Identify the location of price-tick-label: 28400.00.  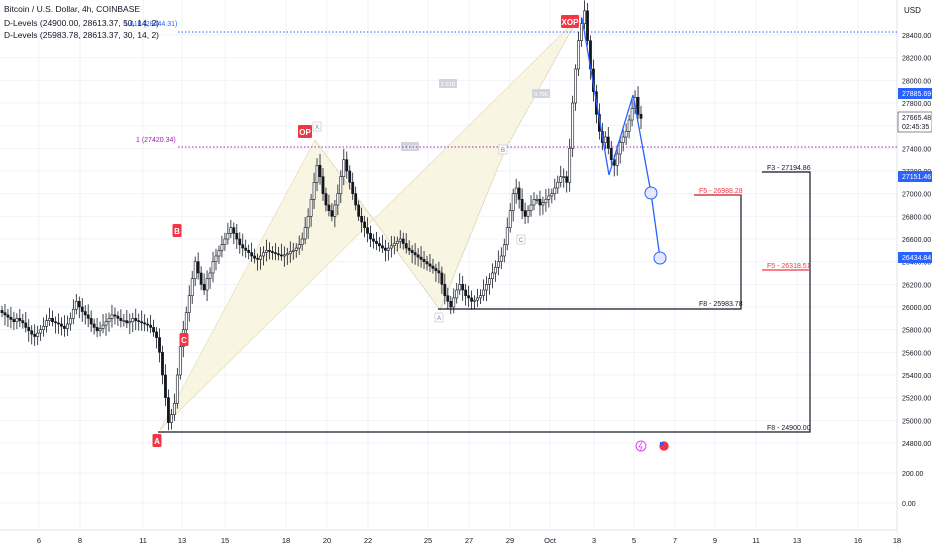
(916, 36).